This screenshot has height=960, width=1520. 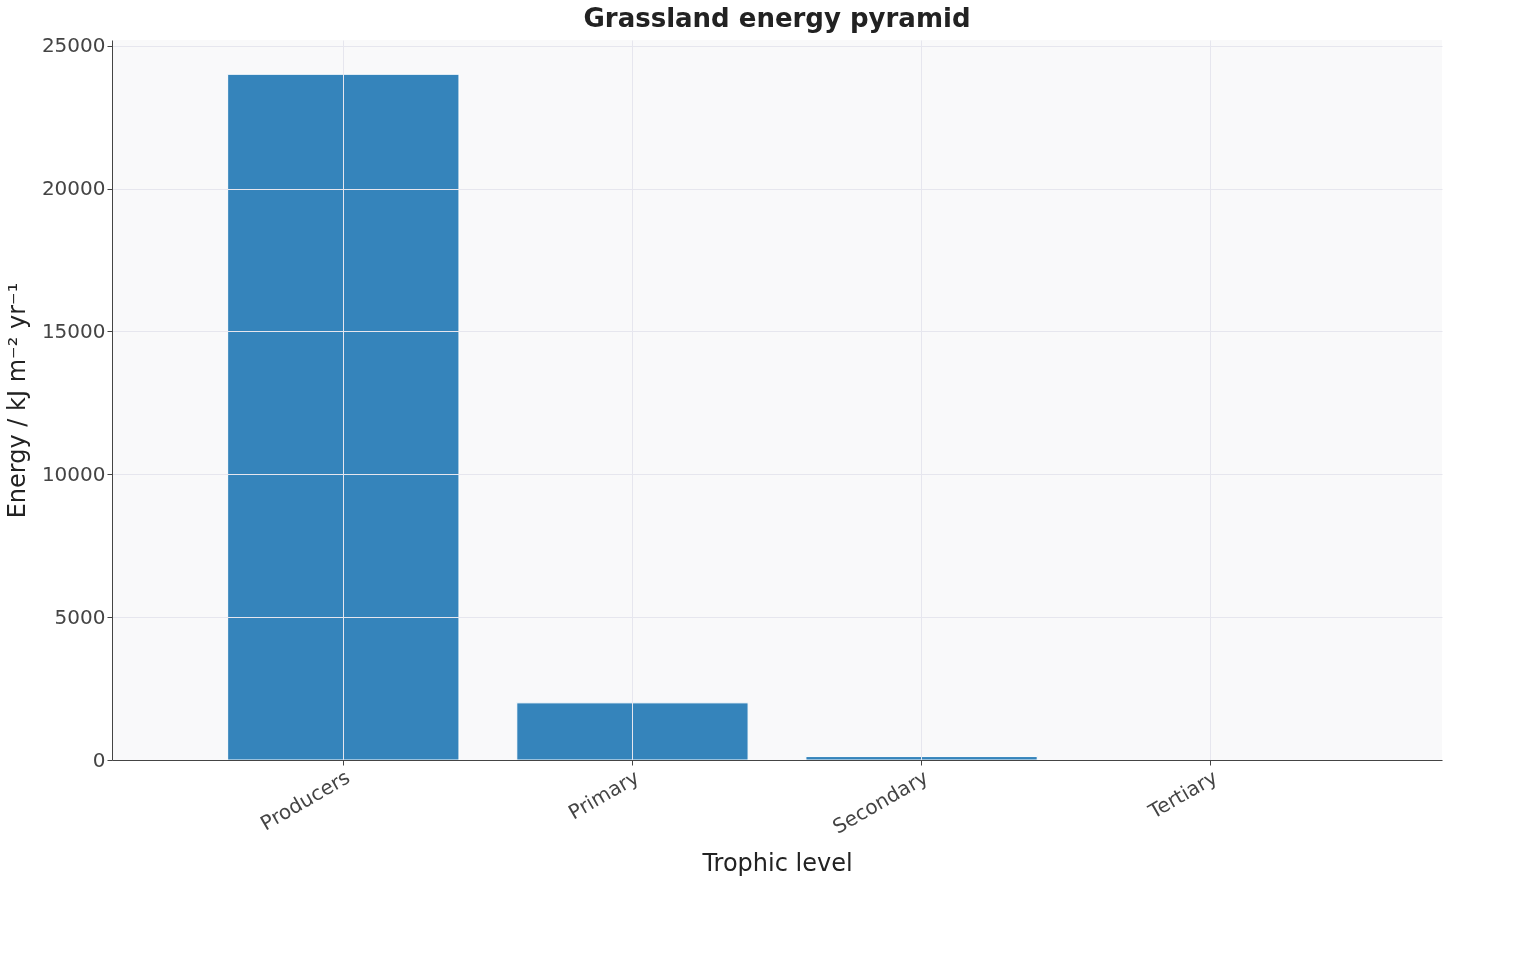 I want to click on y-tick-label: 0, so click(x=99, y=759).